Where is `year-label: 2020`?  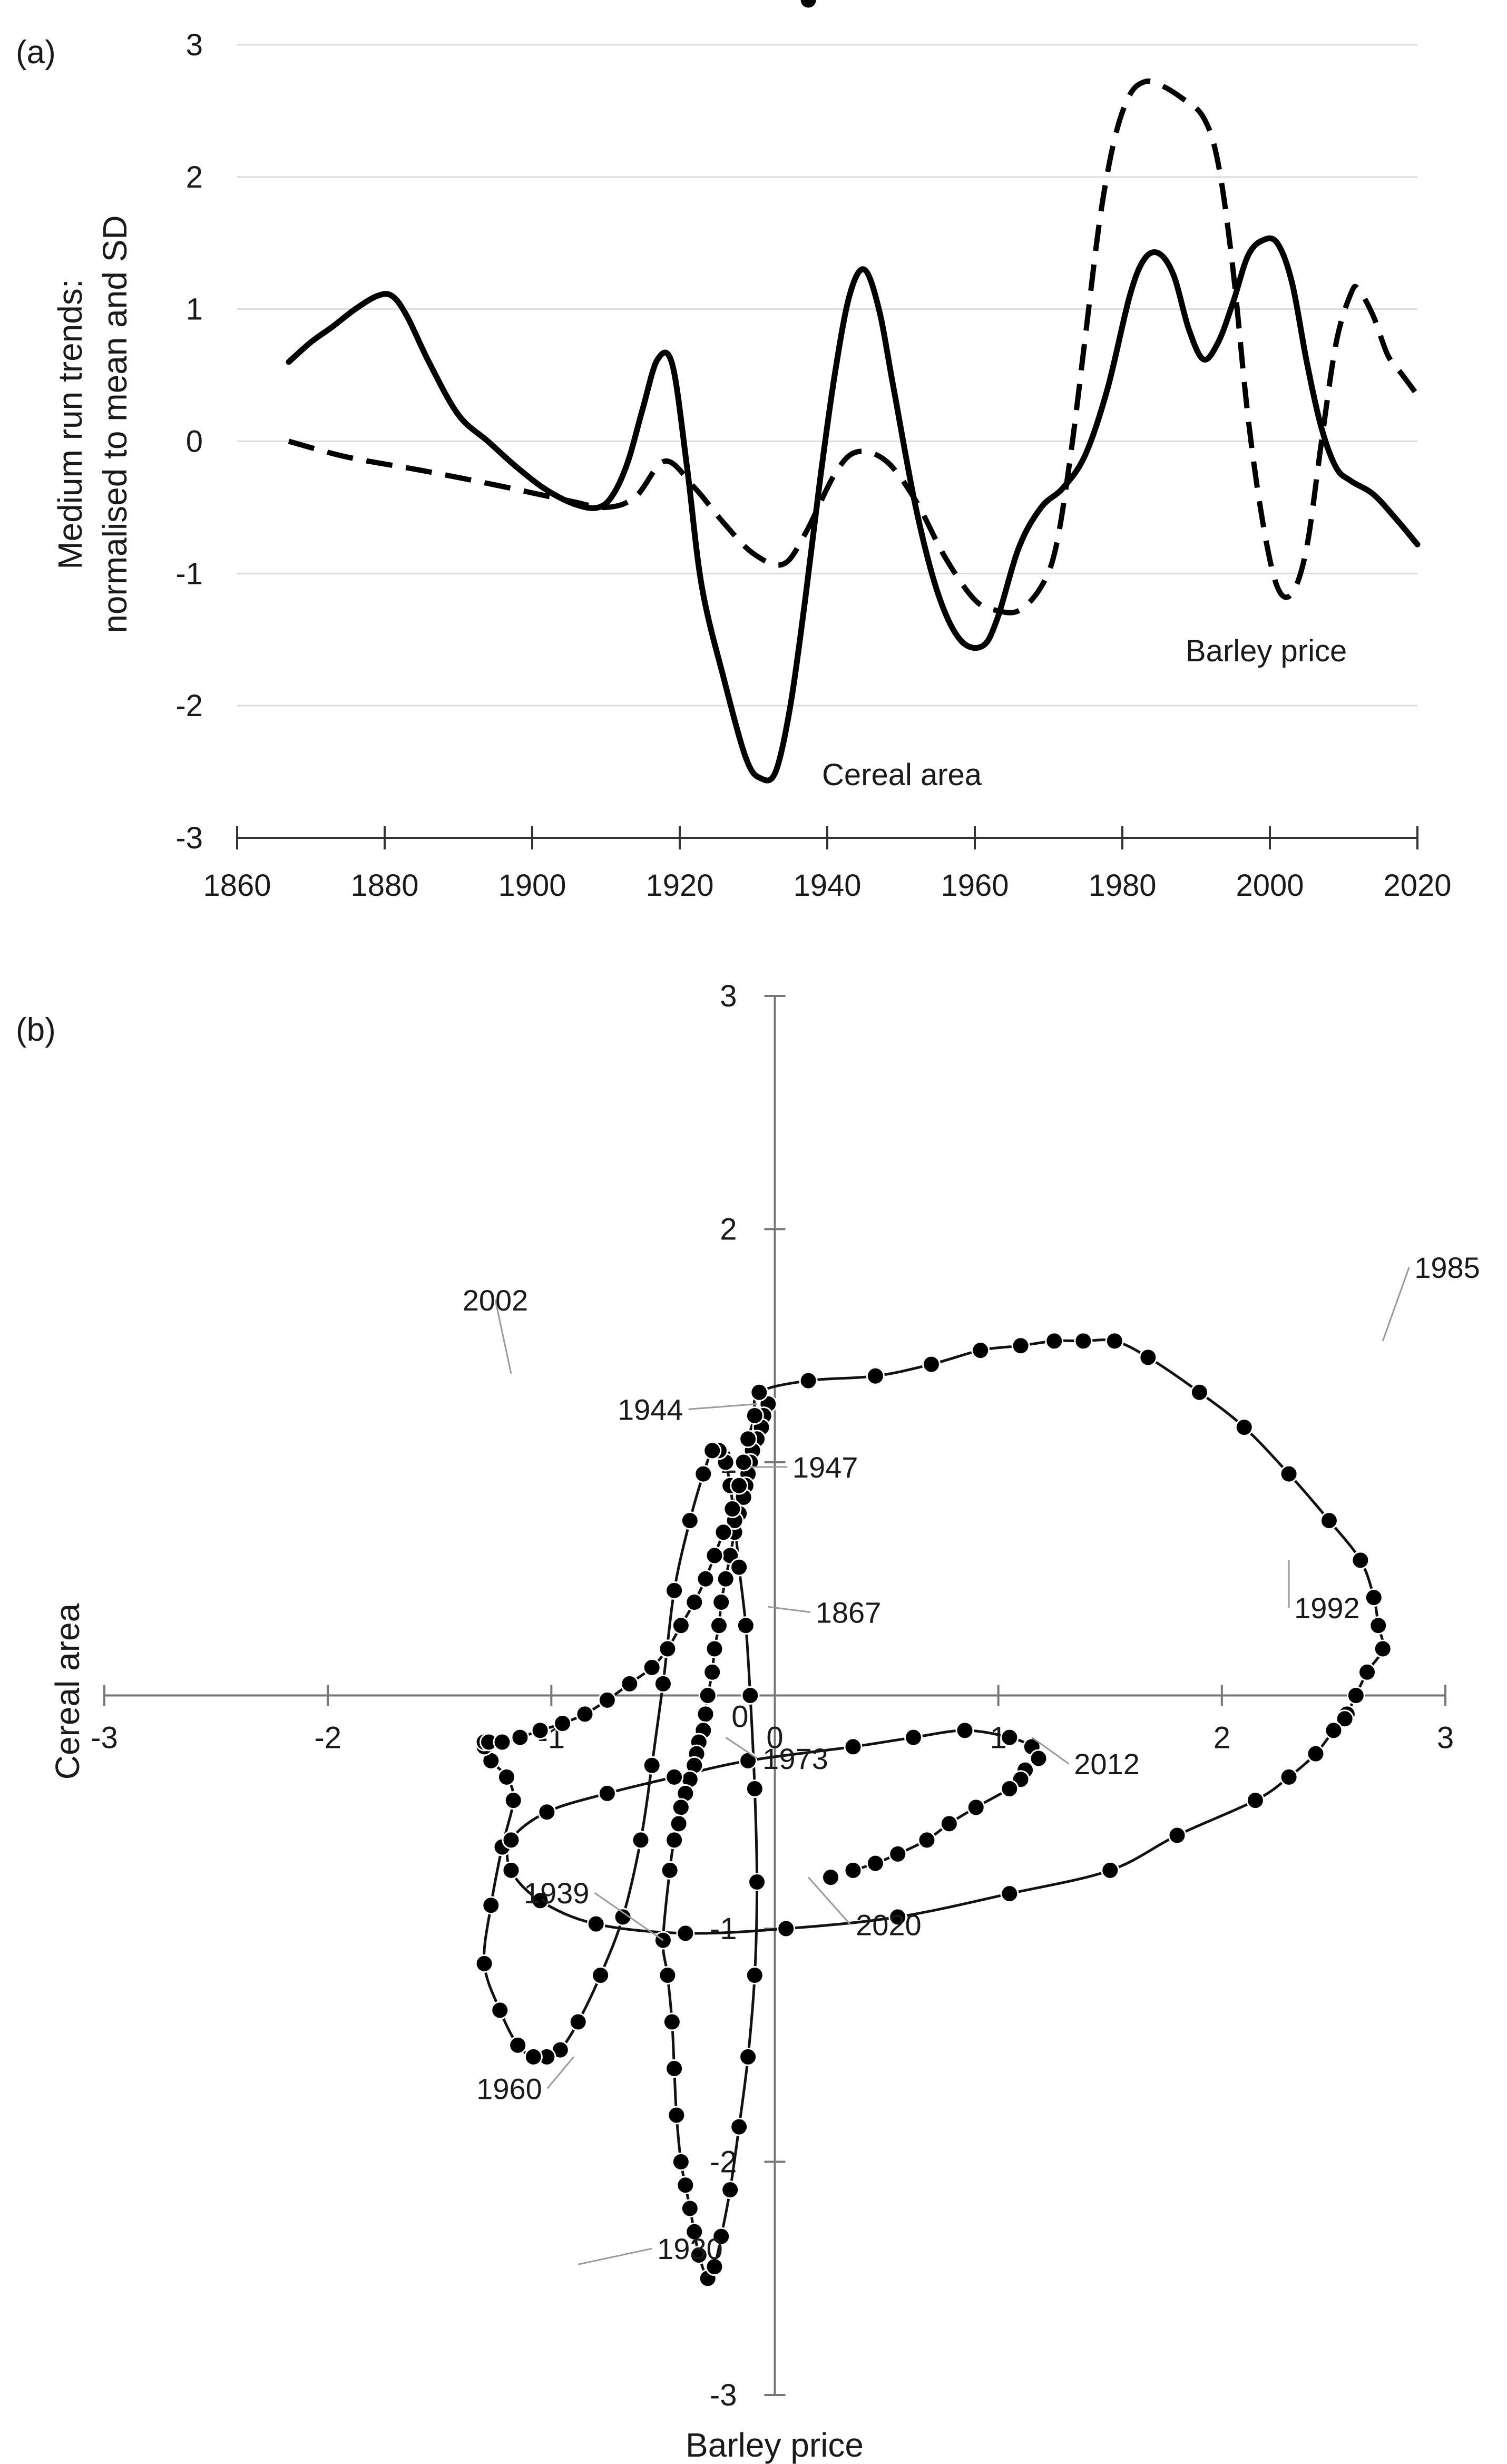 year-label: 2020 is located at coordinates (889, 1925).